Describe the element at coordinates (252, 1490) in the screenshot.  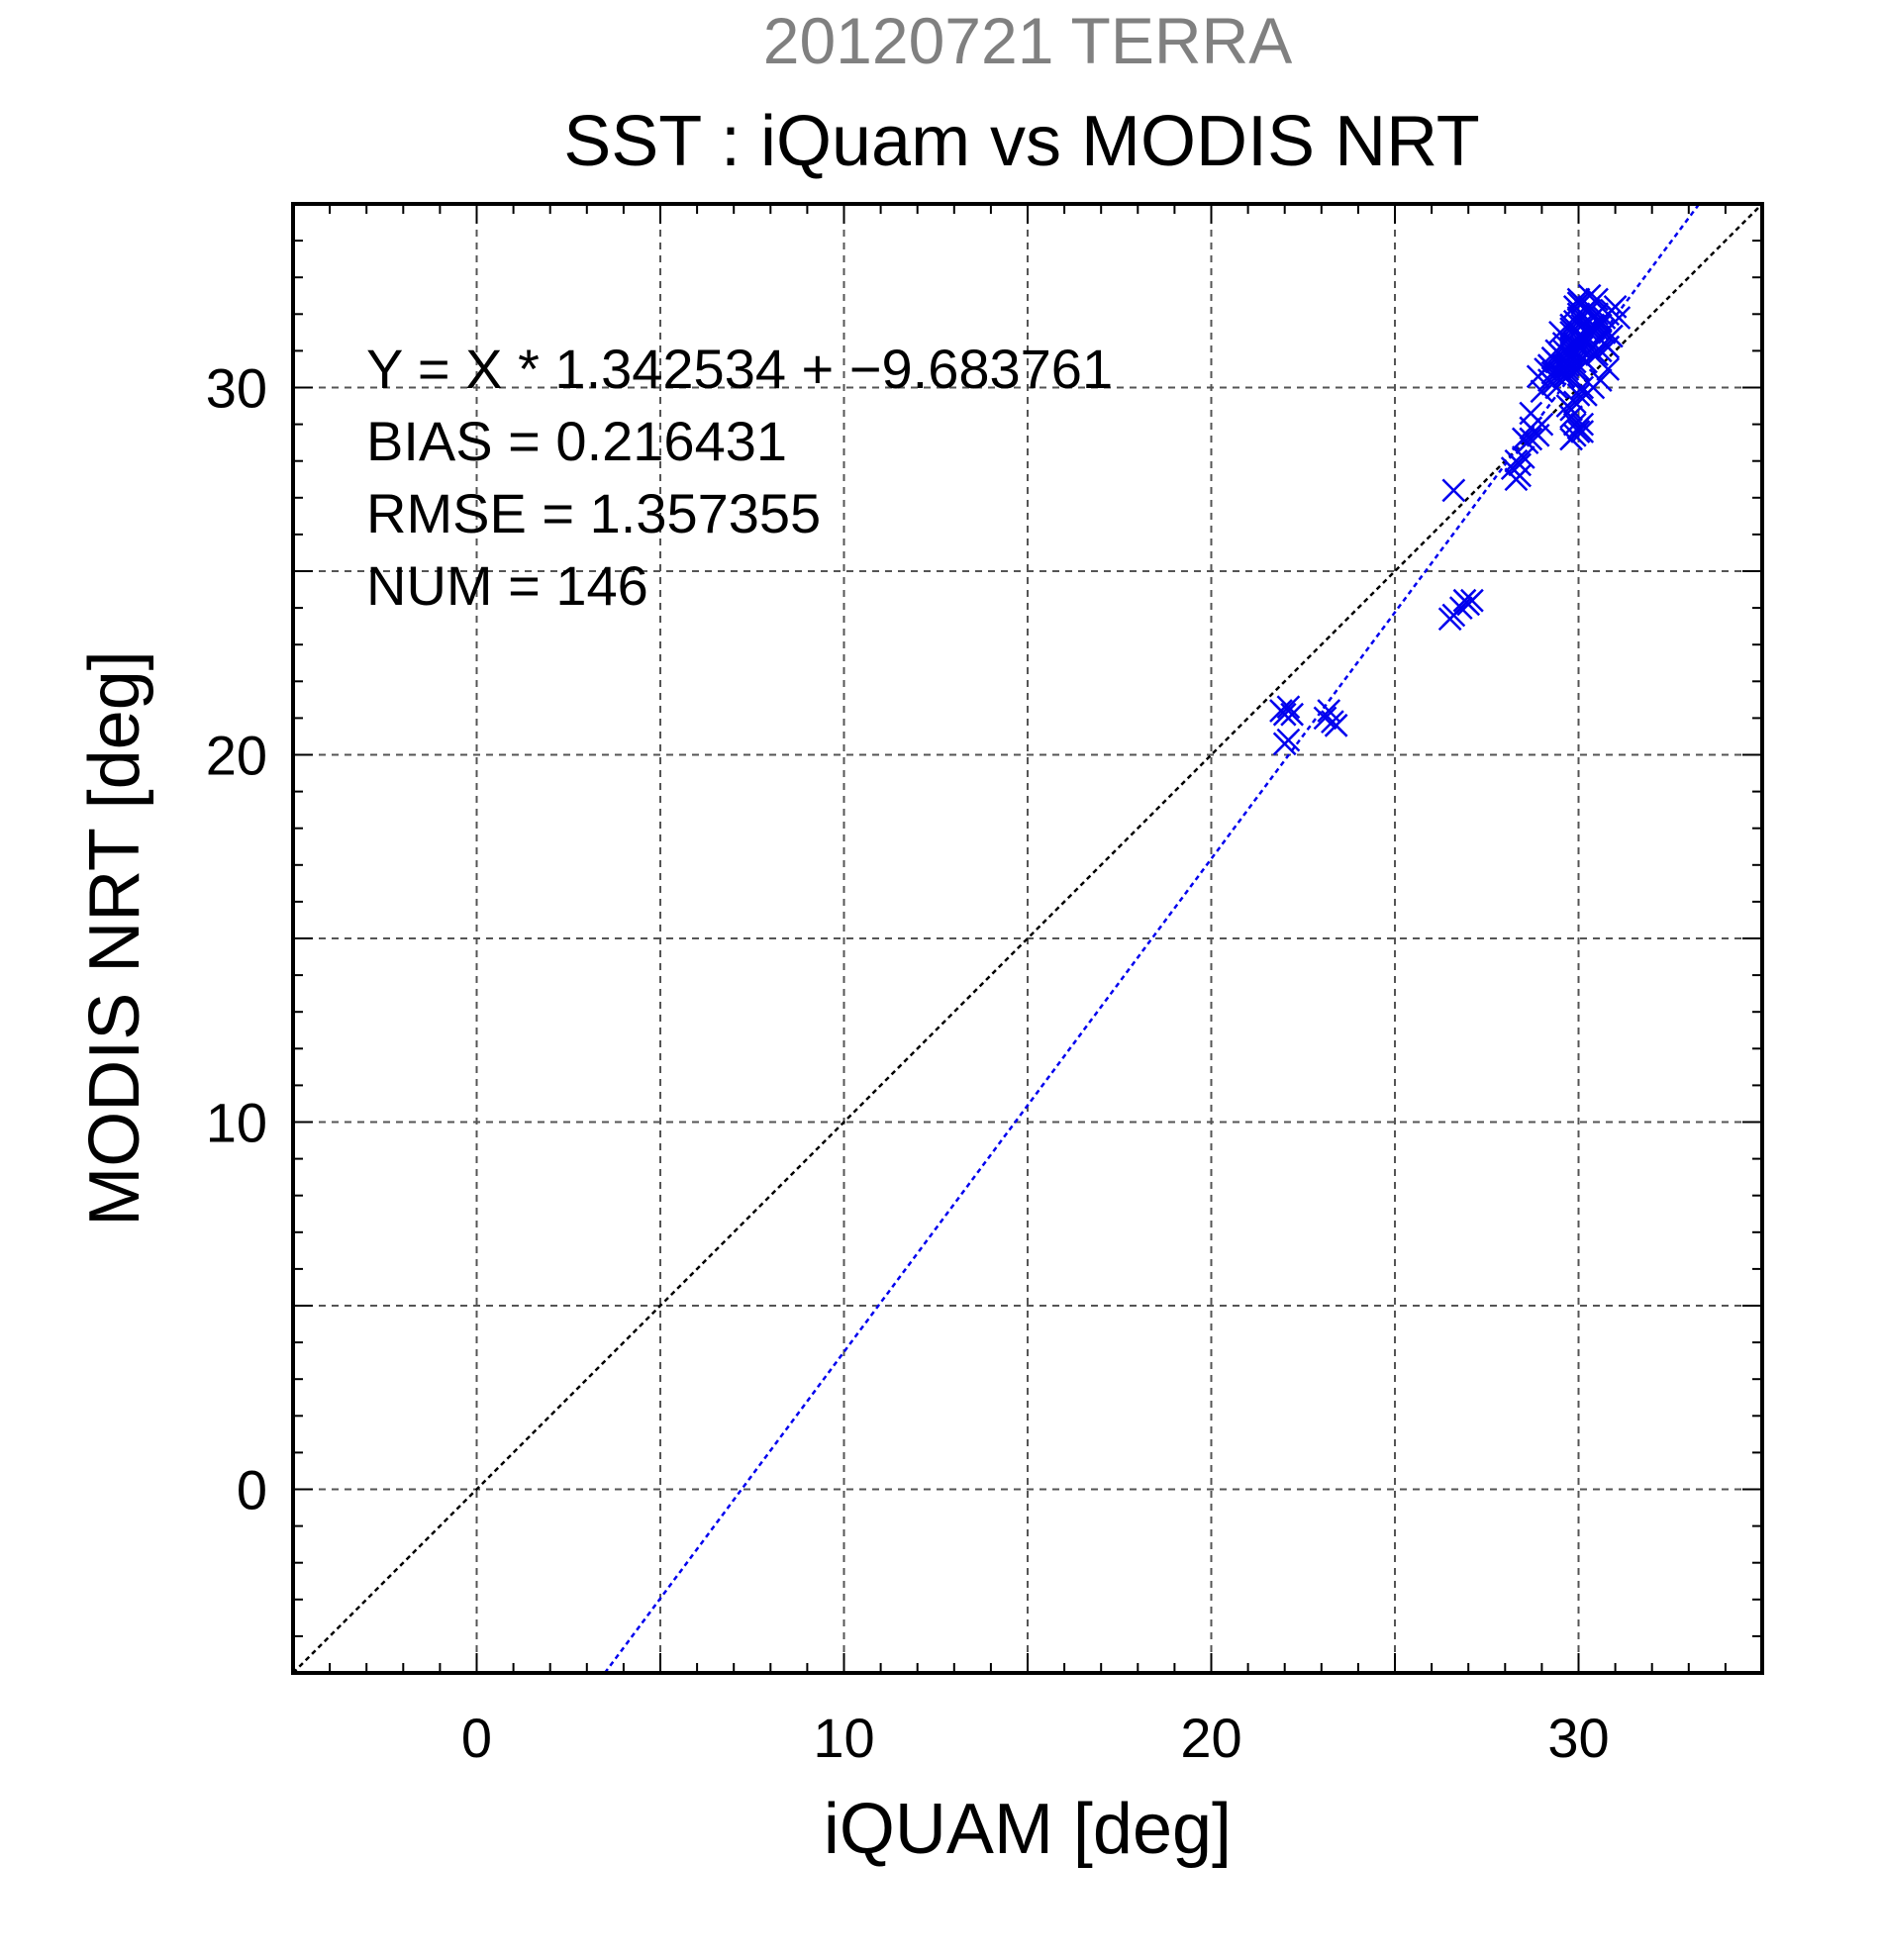
I see `y-tick-label: 0` at that location.